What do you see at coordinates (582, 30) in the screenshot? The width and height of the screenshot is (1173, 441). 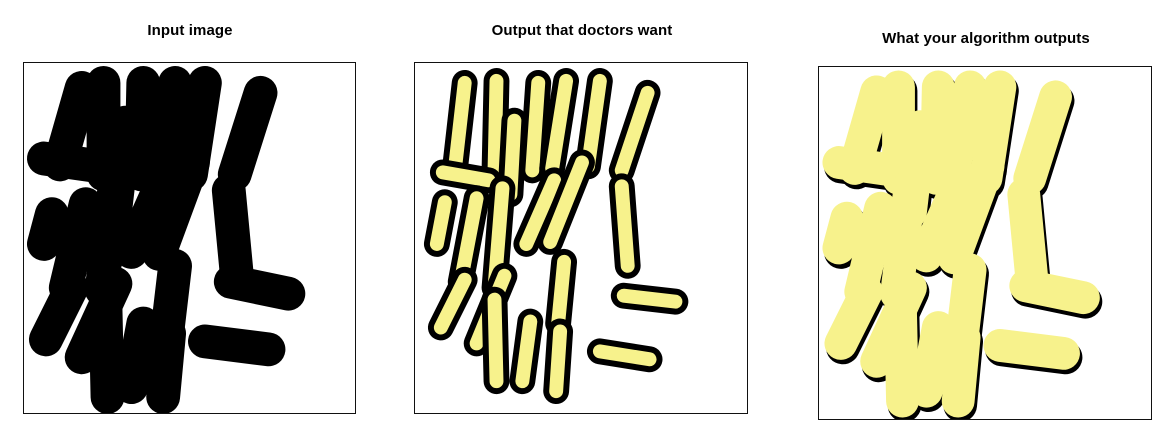 I see `panel-desired-title: Output that doctors want` at bounding box center [582, 30].